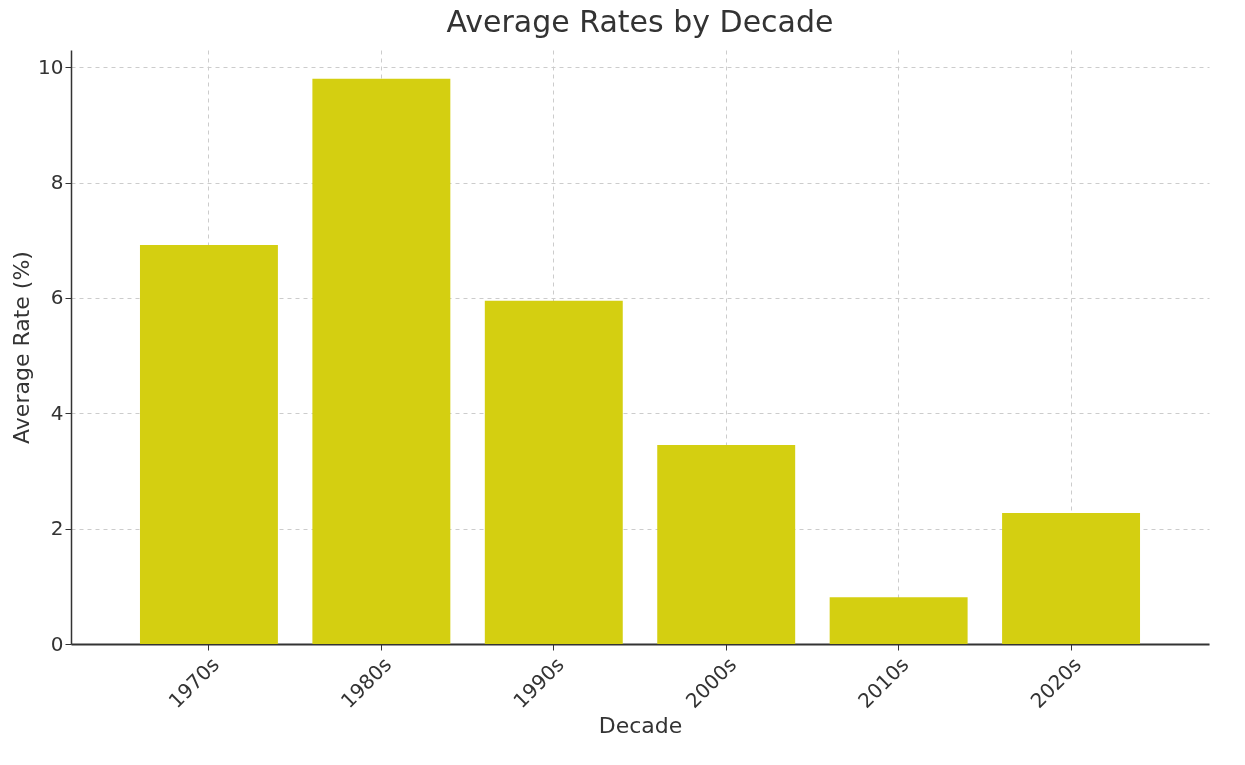 The width and height of the screenshot is (1245, 765). What do you see at coordinates (51, 66) in the screenshot?
I see `y-tick-label: 10` at bounding box center [51, 66].